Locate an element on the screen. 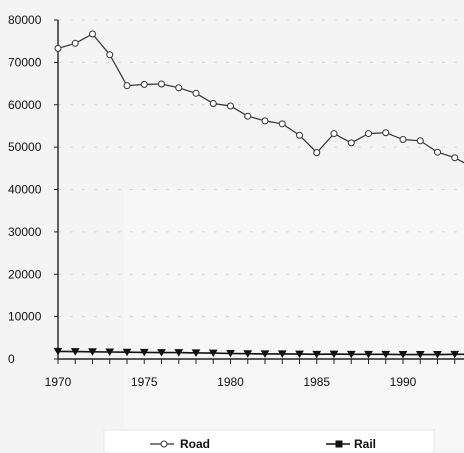 This screenshot has width=464, height=453. y-tick-label: 70000 is located at coordinates (25, 62).